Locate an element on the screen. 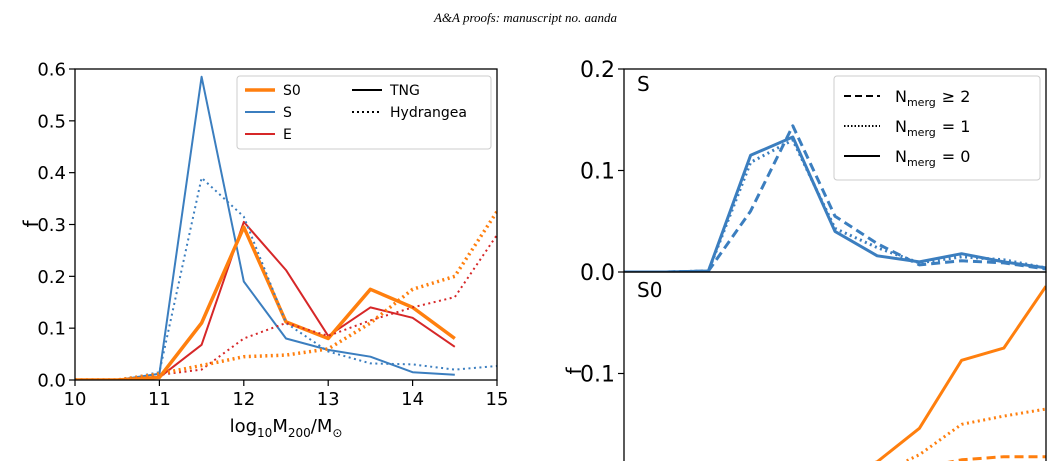 This screenshot has height=461, width=1051. left-xtick-label-4: 14 is located at coordinates (412, 399).